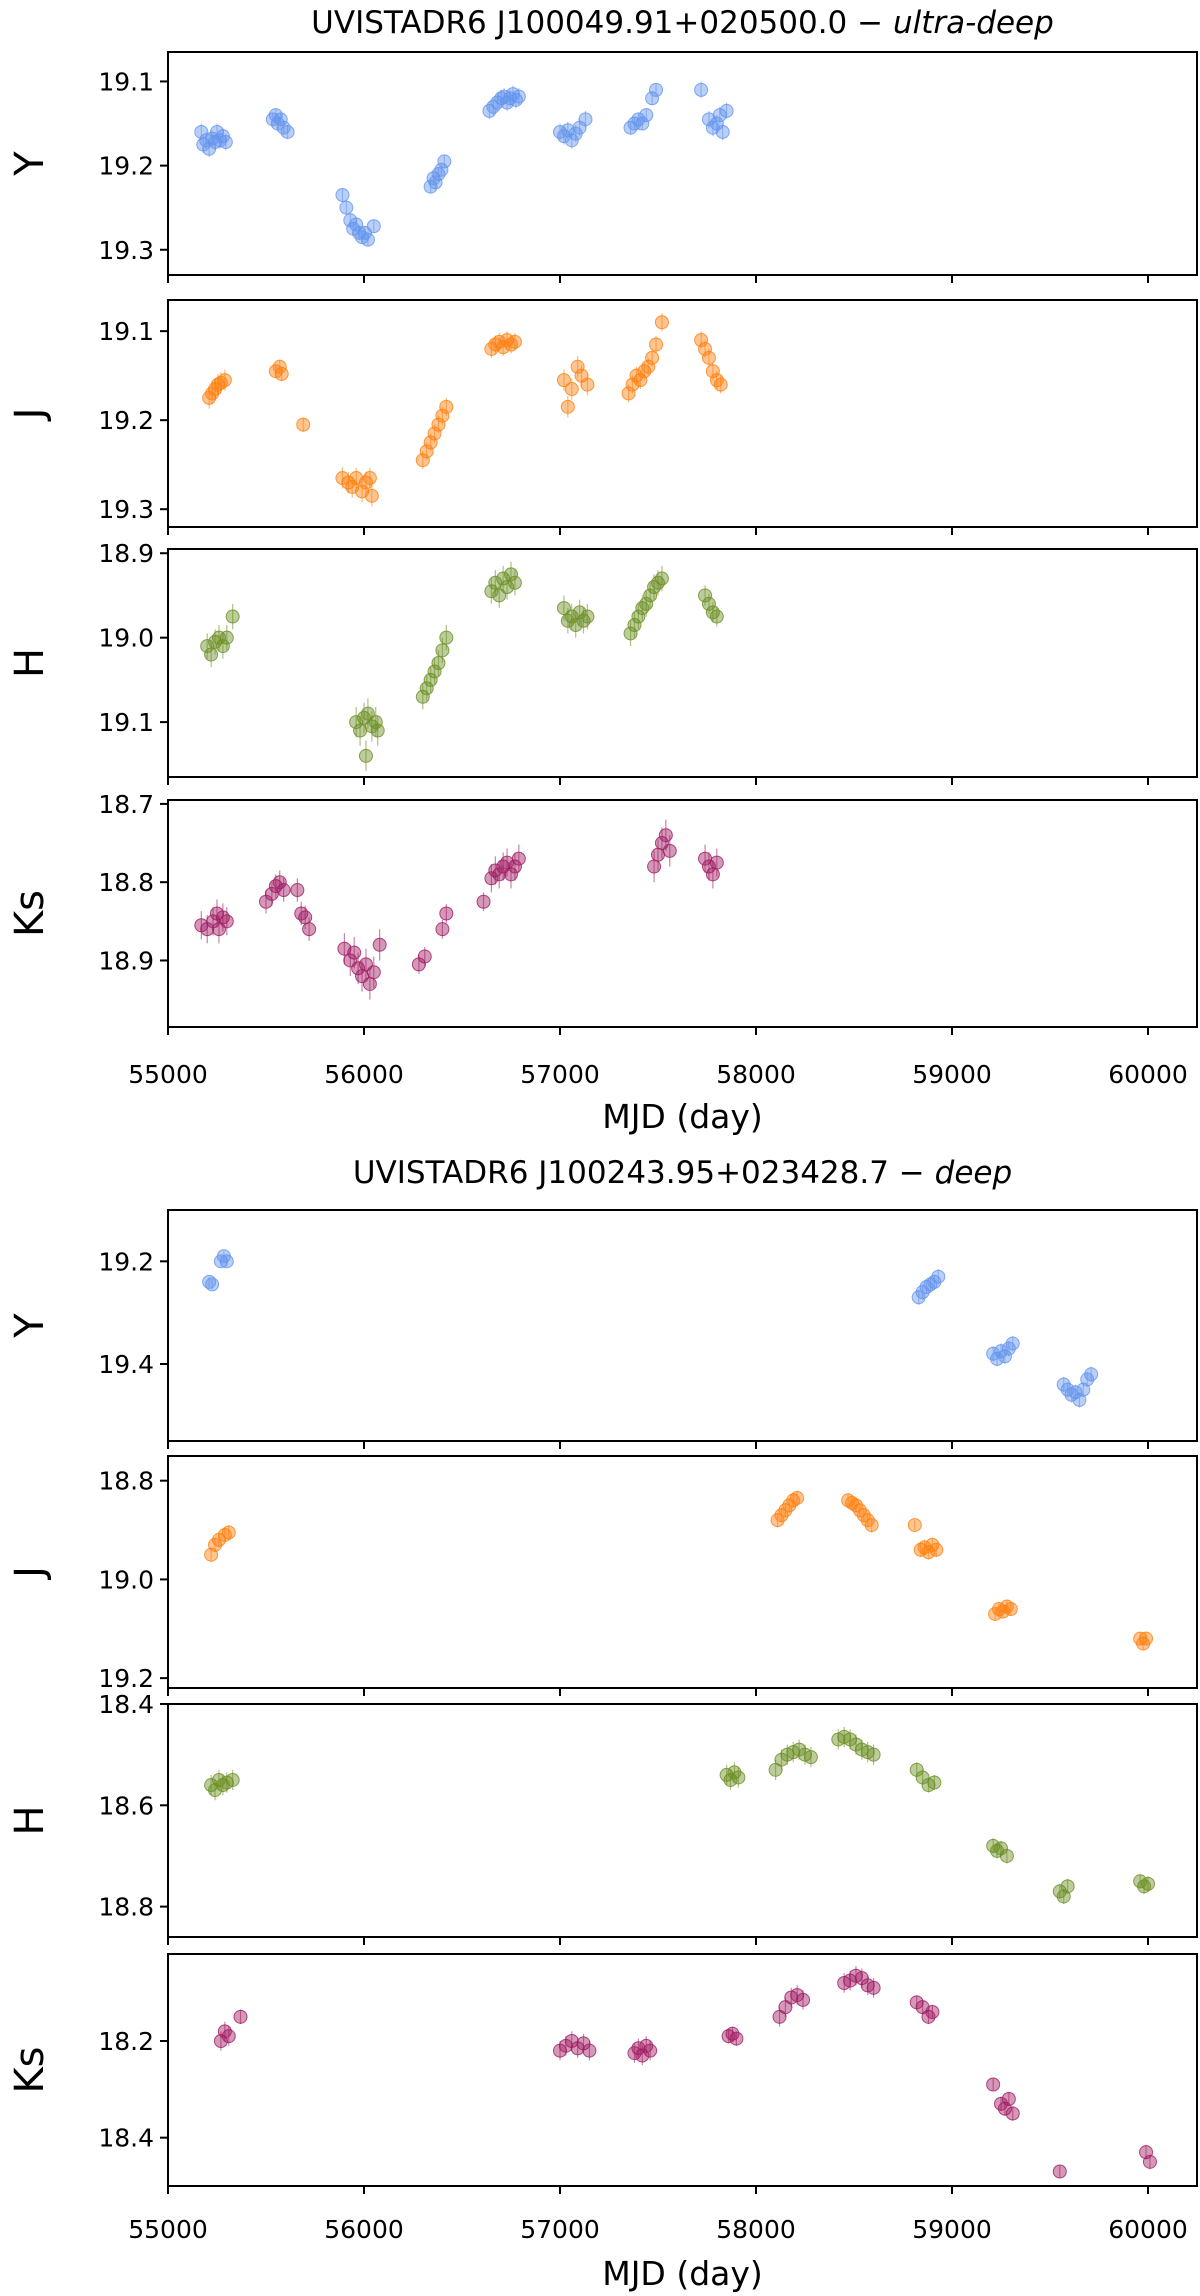  I want to click on panel-h: 18.9 19.0 19.1 H, so click(602, 662).